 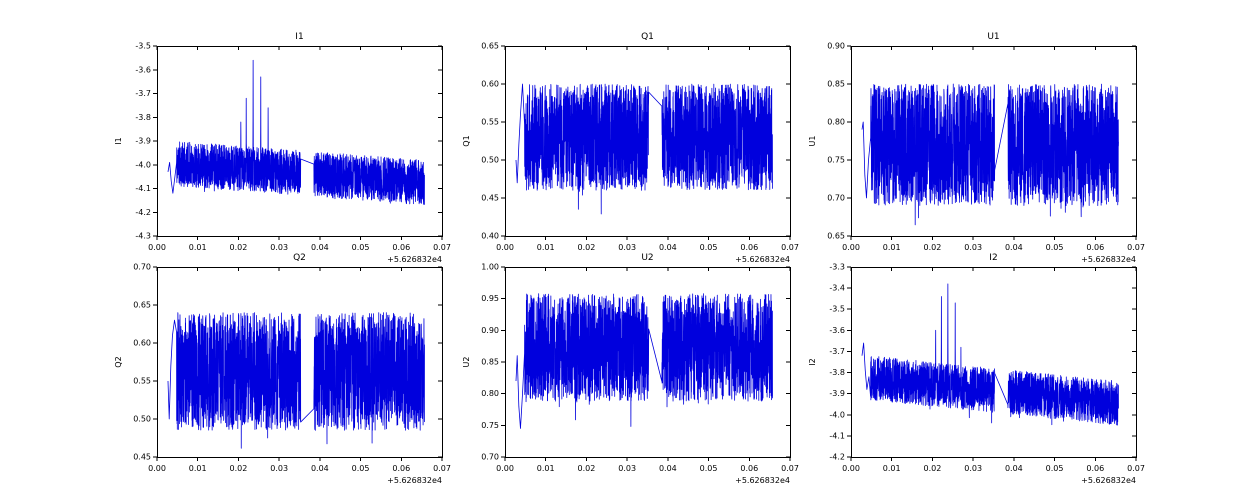 What do you see at coordinates (490, 267) in the screenshot?
I see `y-tick-label: 1.00` at bounding box center [490, 267].